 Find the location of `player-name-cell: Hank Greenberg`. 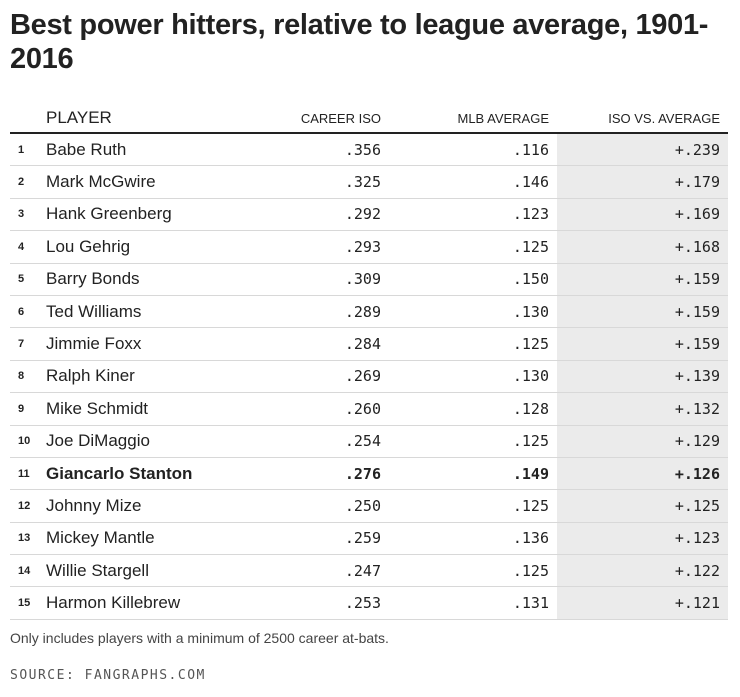

player-name-cell: Hank Greenberg is located at coordinates (153, 215).